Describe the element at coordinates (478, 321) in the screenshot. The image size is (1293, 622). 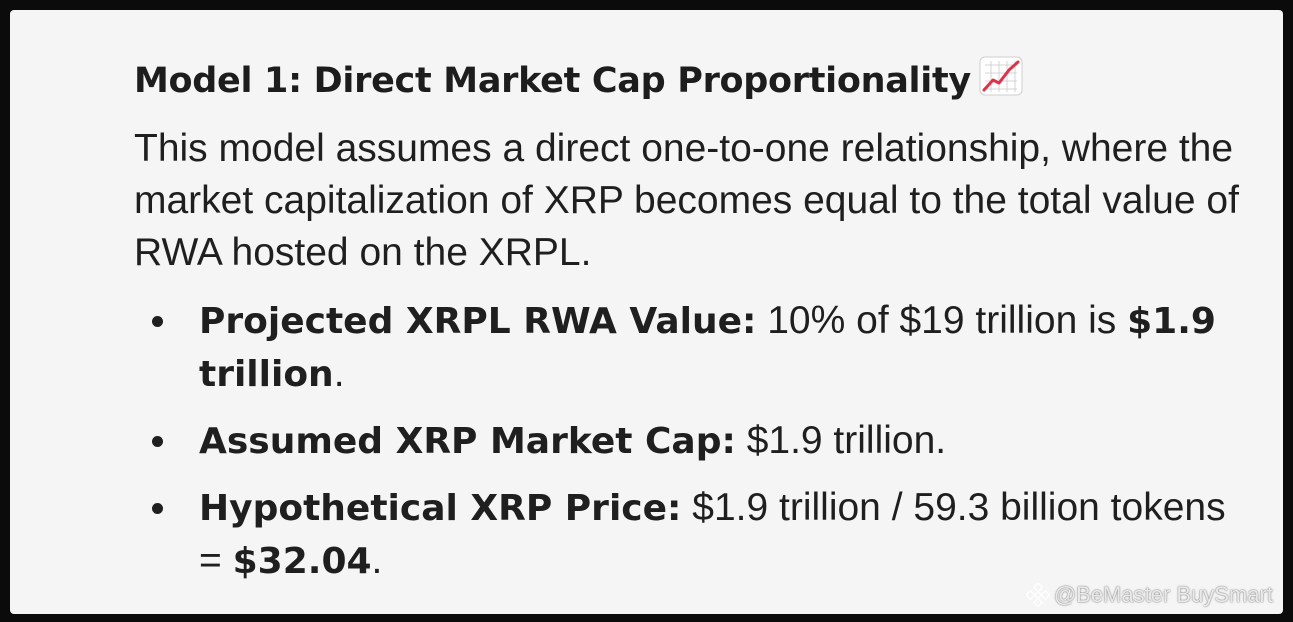
I see `bullet-label: Projected XRPL RWA Value:` at that location.